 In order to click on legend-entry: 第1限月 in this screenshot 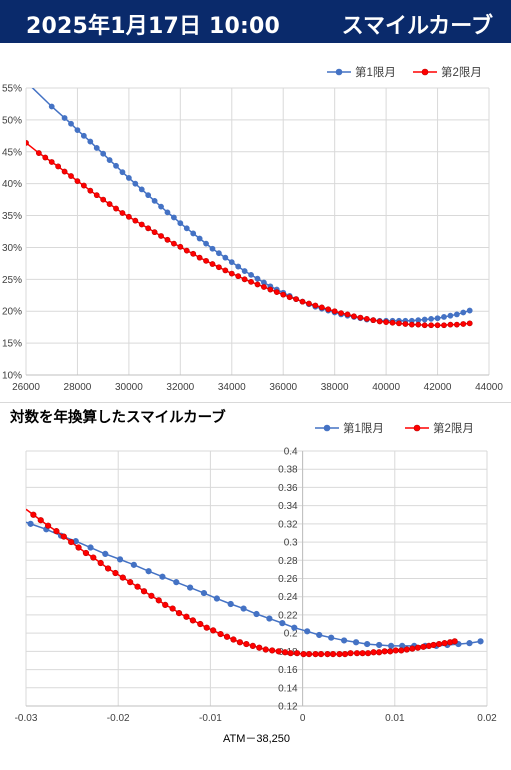, I will do `click(361, 72)`.